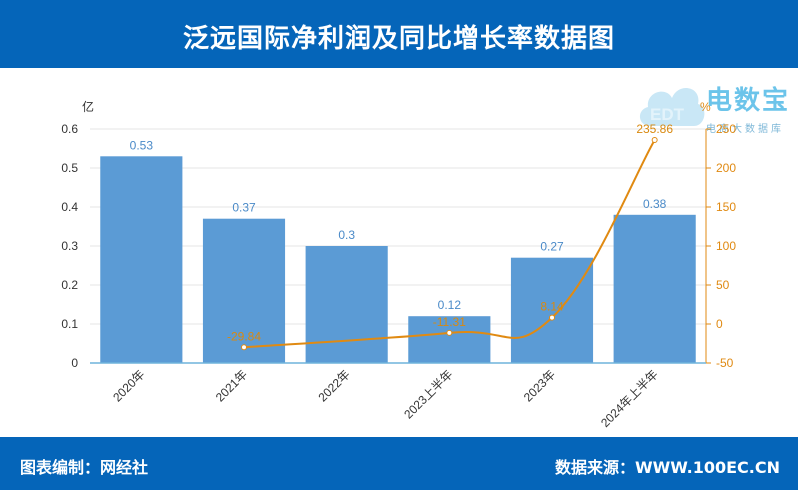  What do you see at coordinates (69, 129) in the screenshot?
I see `left-tick-label: 0.6` at bounding box center [69, 129].